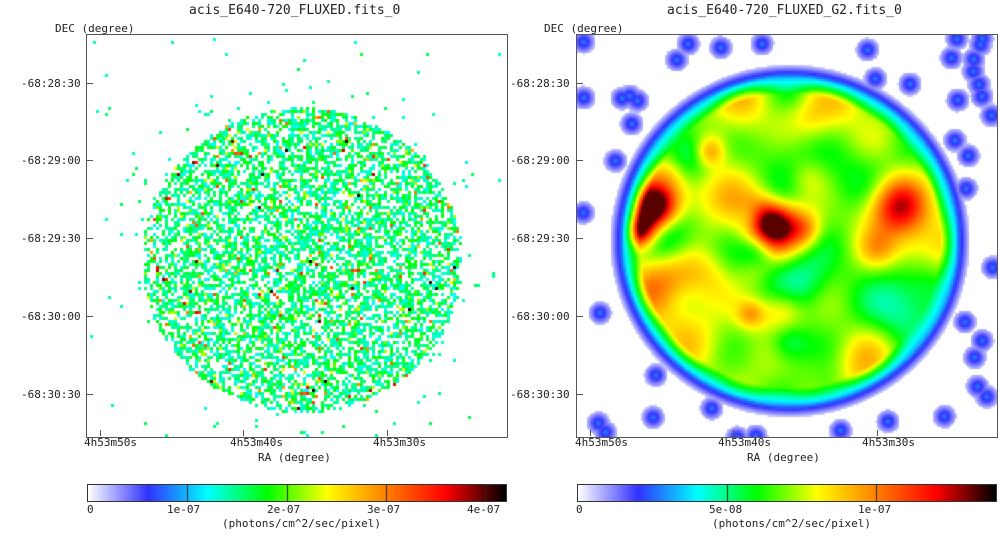 This screenshot has width=1000, height=554. I want to click on left-ytick-label: -68:28:30, so click(51, 83).